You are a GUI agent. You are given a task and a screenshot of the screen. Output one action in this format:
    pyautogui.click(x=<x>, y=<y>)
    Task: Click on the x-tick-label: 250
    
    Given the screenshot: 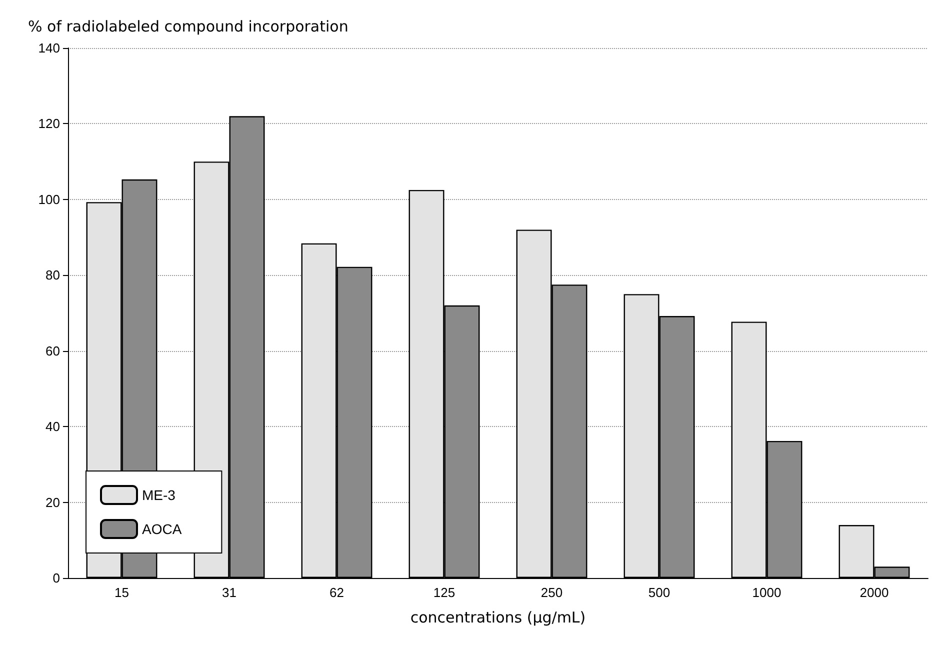 What is the action you would take?
    pyautogui.click(x=551, y=592)
    